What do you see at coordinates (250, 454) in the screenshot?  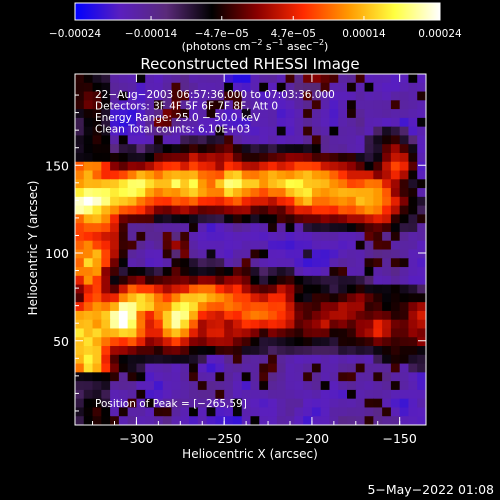 I see `x-axis-label: Heliocentric X (arcsec)` at bounding box center [250, 454].